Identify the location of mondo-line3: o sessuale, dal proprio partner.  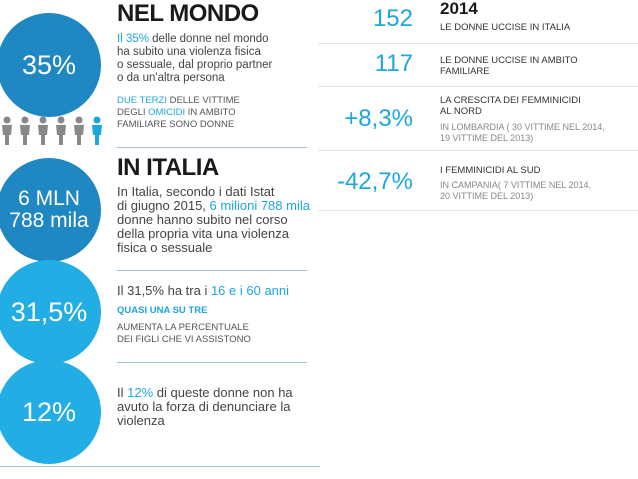
(195, 65).